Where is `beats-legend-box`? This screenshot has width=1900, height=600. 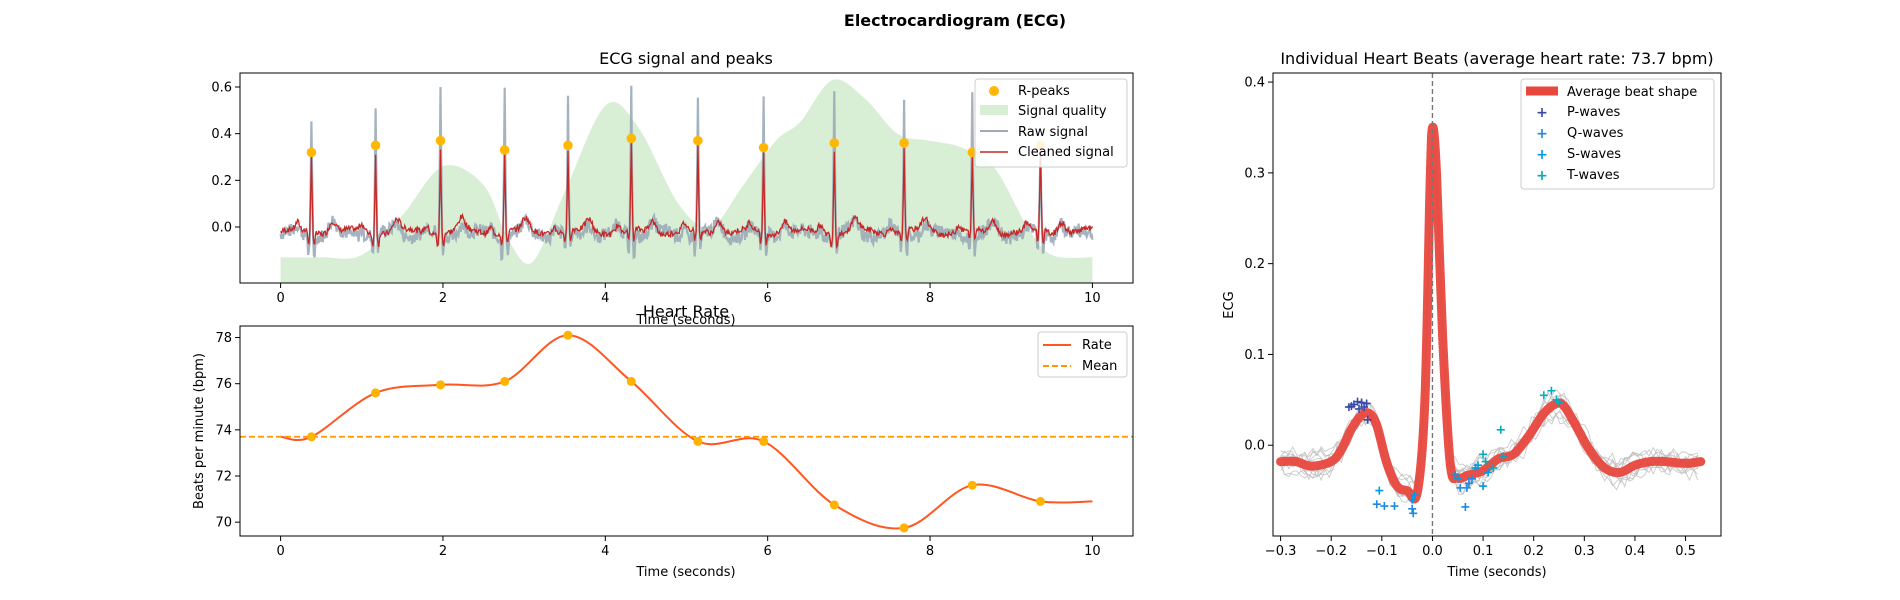
beats-legend-box is located at coordinates (1617, 134).